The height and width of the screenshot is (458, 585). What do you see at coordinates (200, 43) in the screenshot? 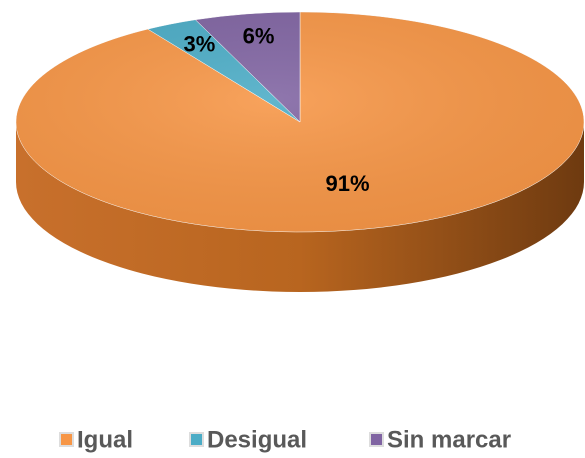
I see `data-label: 3%` at bounding box center [200, 43].